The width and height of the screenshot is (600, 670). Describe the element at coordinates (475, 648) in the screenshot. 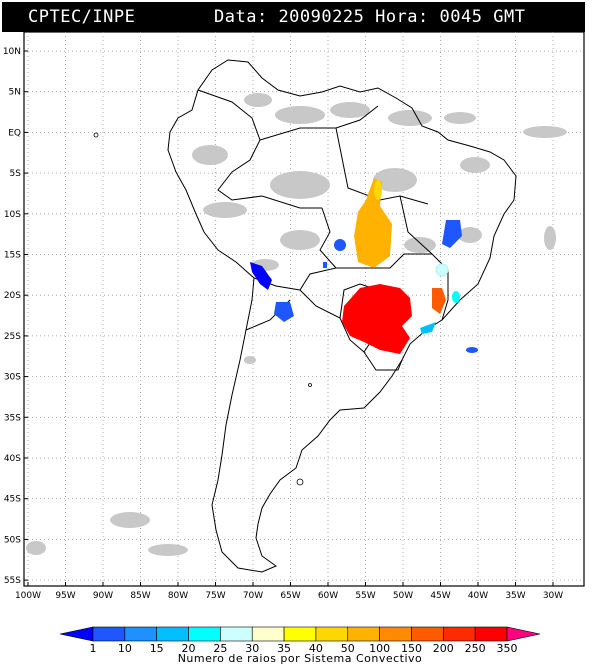

I see `colorbar-label: 250` at that location.